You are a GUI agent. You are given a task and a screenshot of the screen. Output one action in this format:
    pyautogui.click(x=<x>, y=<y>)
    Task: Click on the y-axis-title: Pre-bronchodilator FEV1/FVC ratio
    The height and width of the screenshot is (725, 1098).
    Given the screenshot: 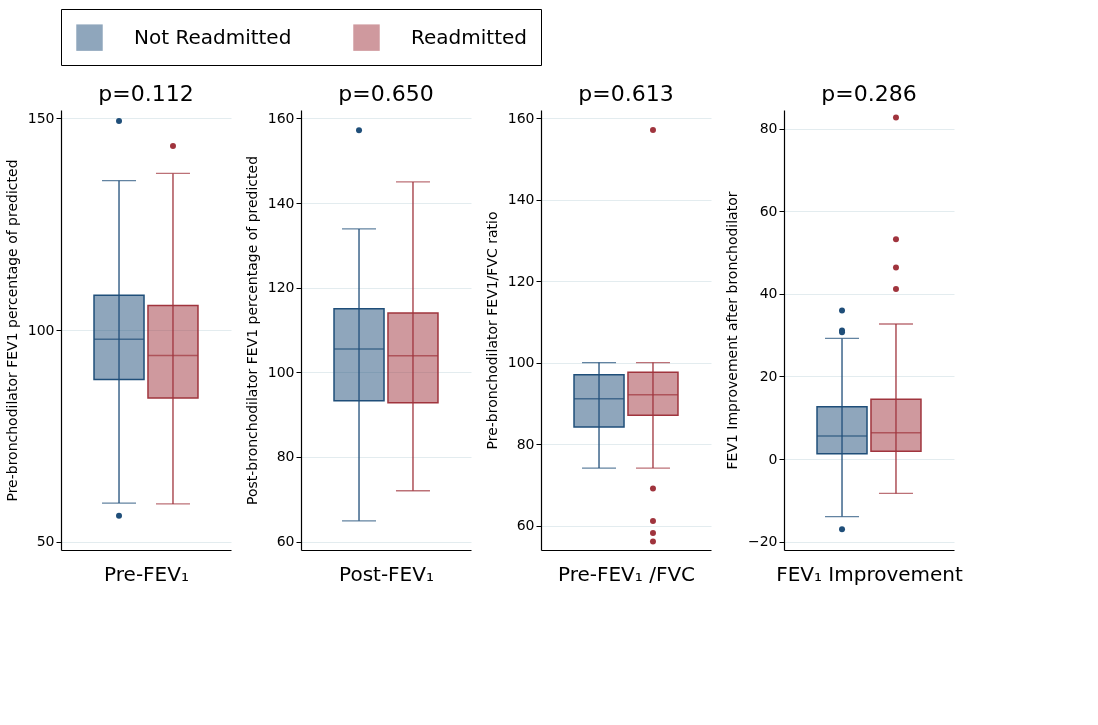 What is the action you would take?
    pyautogui.click(x=491, y=330)
    